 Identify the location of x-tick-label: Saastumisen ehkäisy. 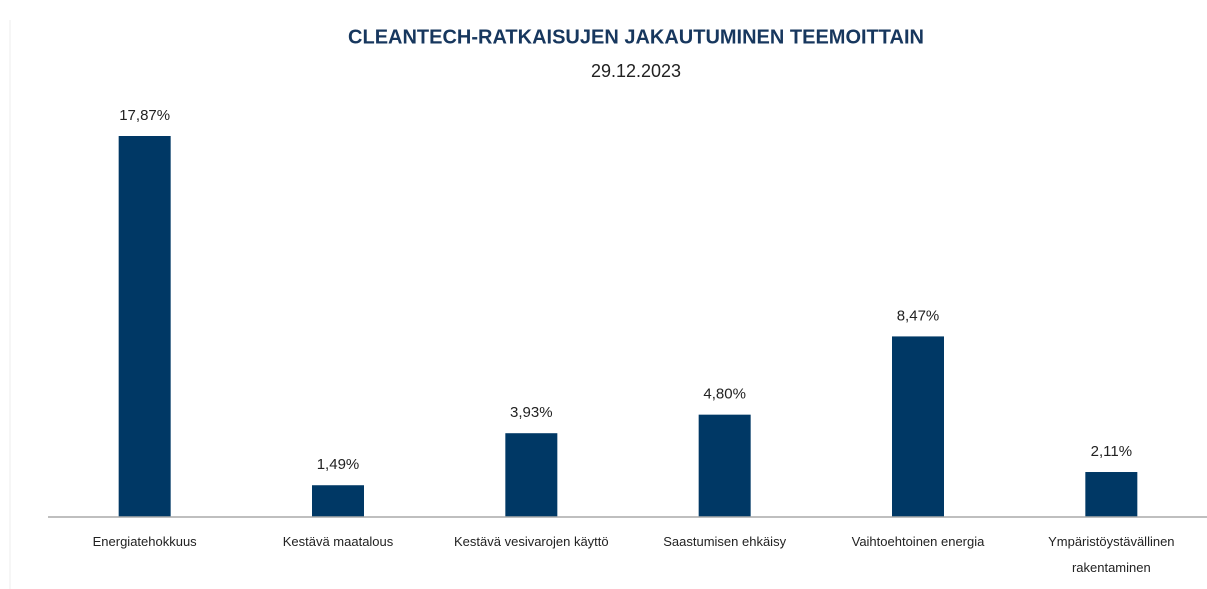
(725, 541).